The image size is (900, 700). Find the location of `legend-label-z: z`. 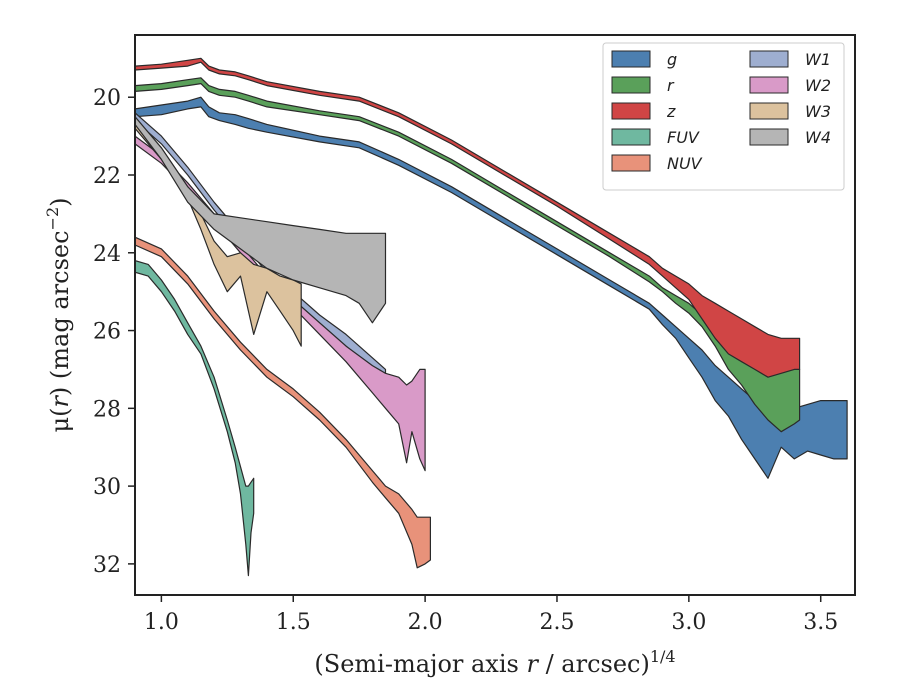

legend-label-z: z is located at coordinates (671, 111).